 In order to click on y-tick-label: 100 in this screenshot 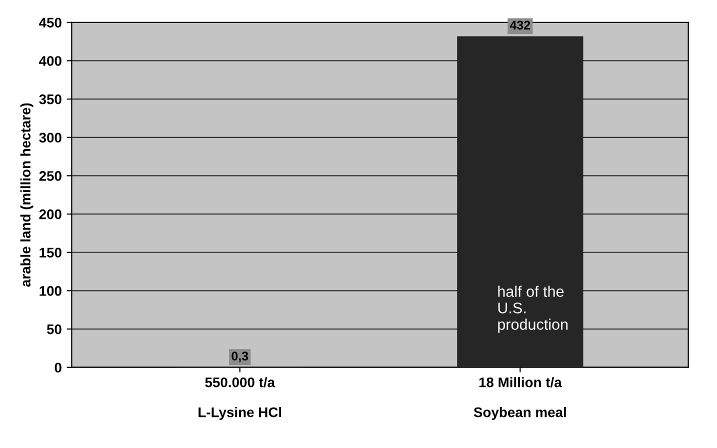, I will do `click(51, 291)`.